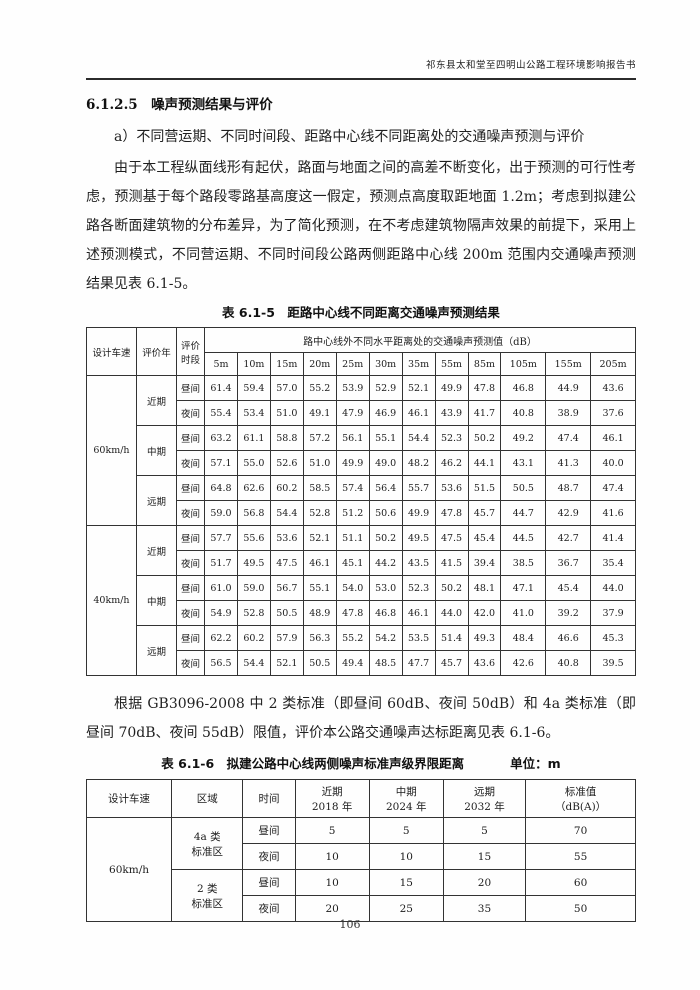  I want to click on value-cell: 57.0, so click(286, 388).